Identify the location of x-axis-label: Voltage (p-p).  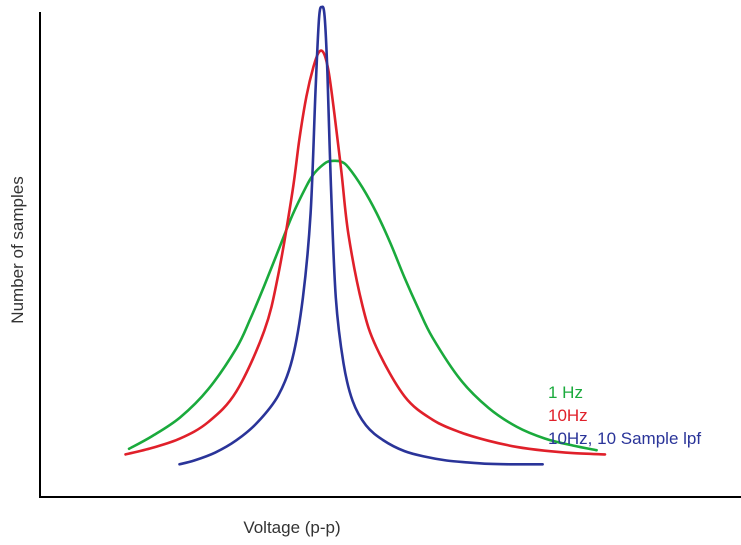
(291, 527).